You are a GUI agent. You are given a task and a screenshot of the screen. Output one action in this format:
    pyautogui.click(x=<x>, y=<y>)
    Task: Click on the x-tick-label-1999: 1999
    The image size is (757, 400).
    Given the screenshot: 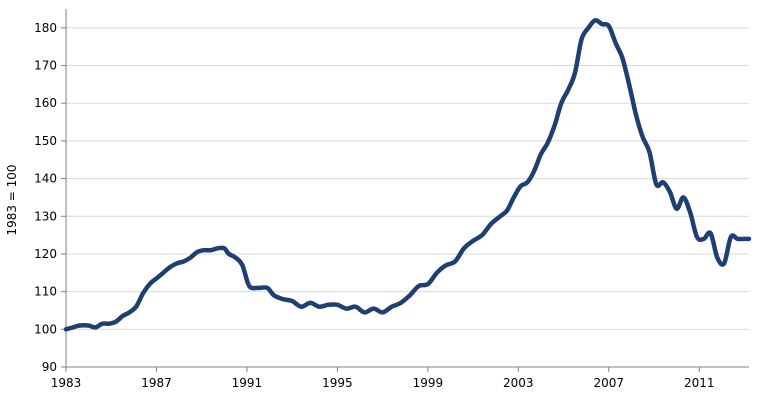 What is the action you would take?
    pyautogui.click(x=428, y=383)
    